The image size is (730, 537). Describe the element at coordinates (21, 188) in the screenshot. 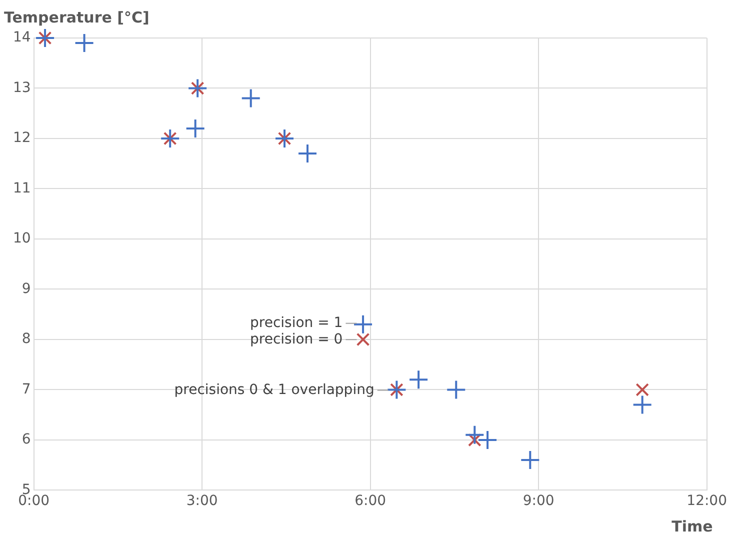

I see `y-tick-label: 11` at that location.